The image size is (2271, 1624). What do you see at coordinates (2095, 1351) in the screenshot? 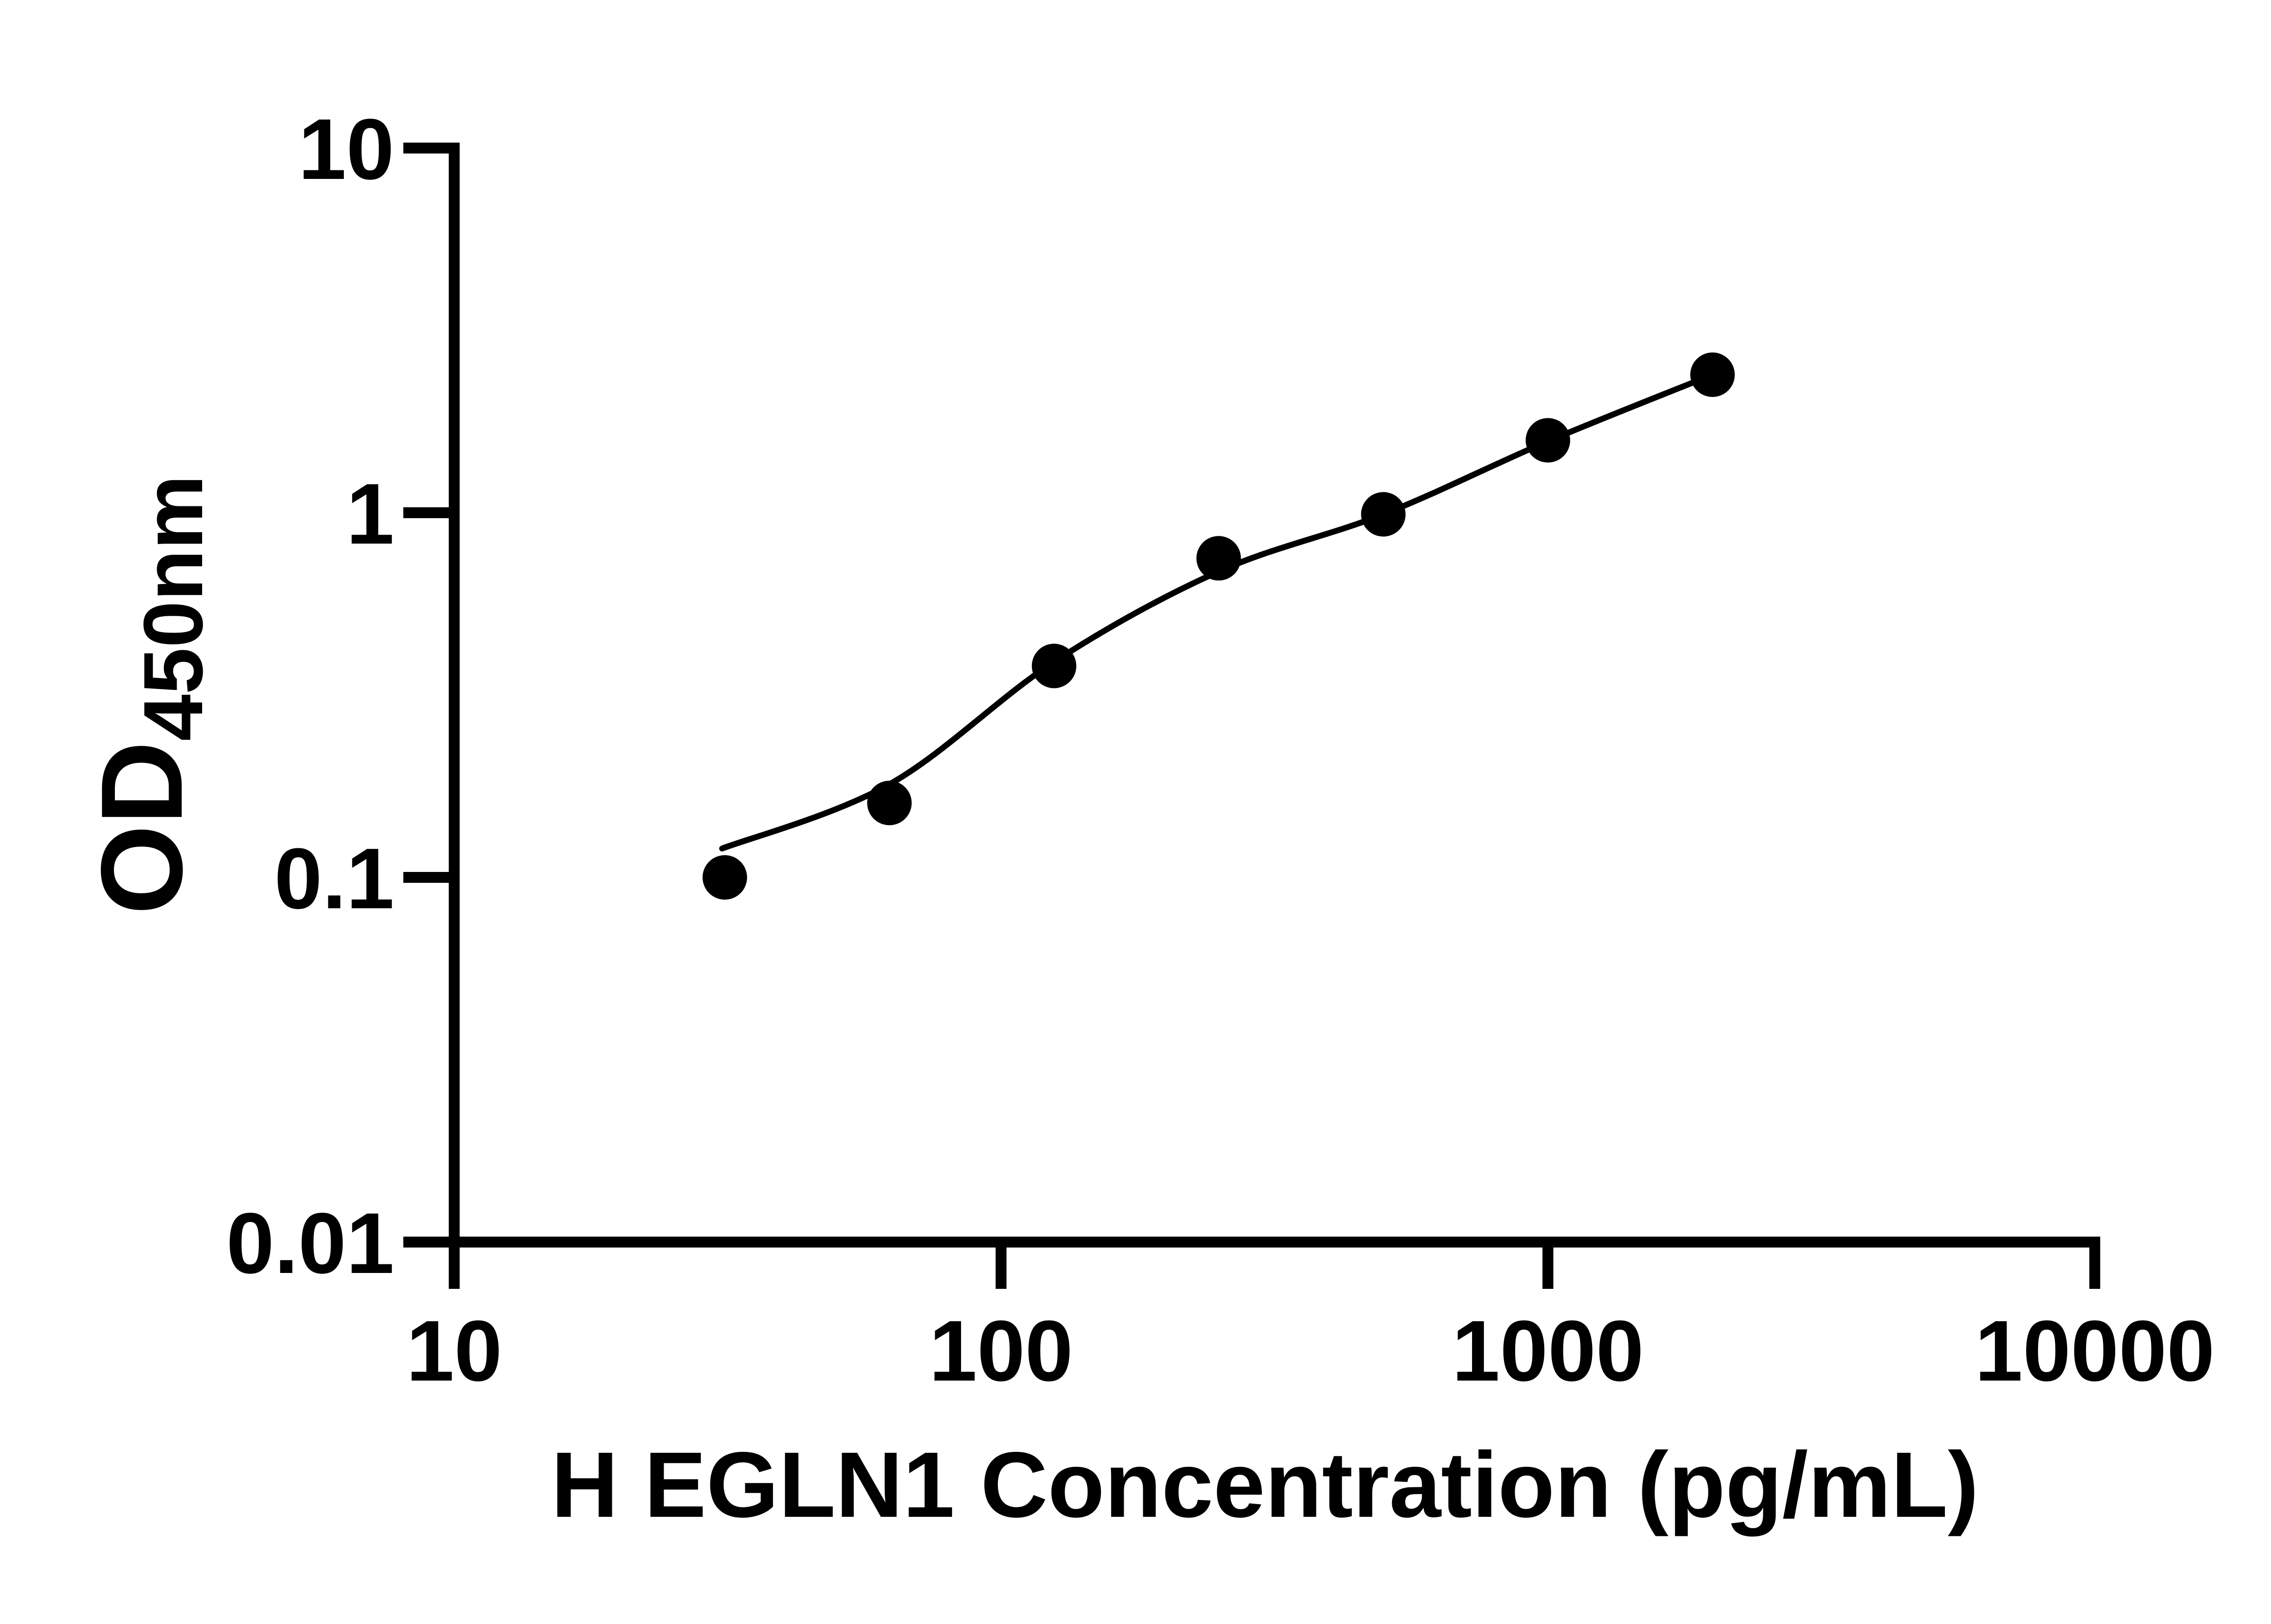
I see `x-tick-label: 10000` at bounding box center [2095, 1351].